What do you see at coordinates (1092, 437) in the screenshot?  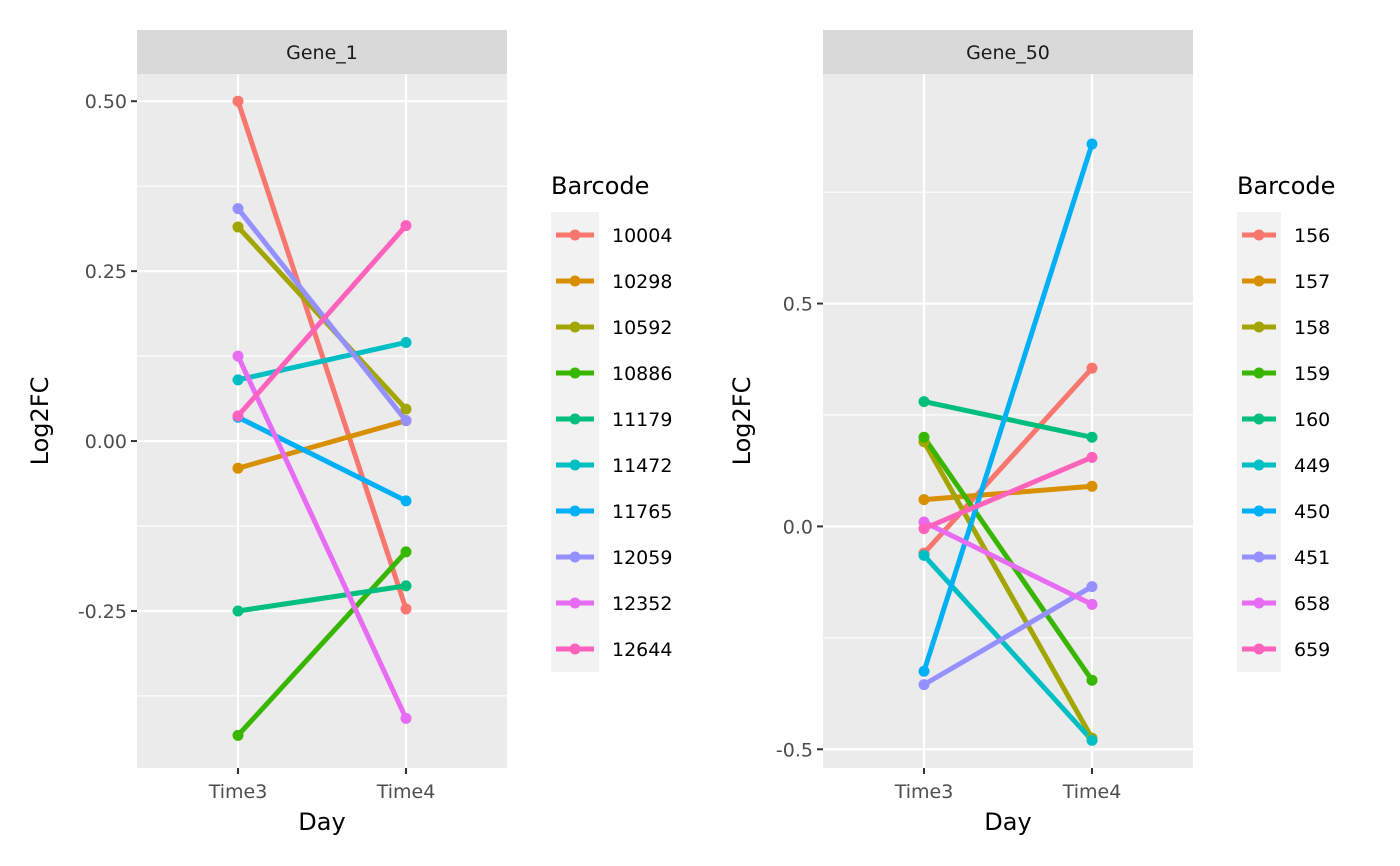 I see `data-point-160-time4` at bounding box center [1092, 437].